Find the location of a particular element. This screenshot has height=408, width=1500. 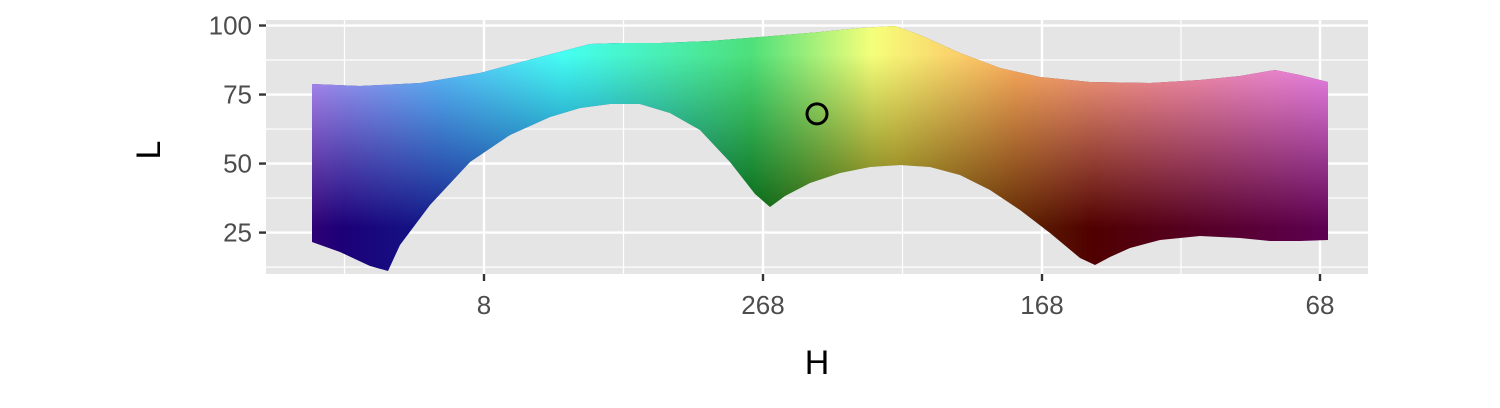

y-tick-label: 75 is located at coordinates (237, 95).